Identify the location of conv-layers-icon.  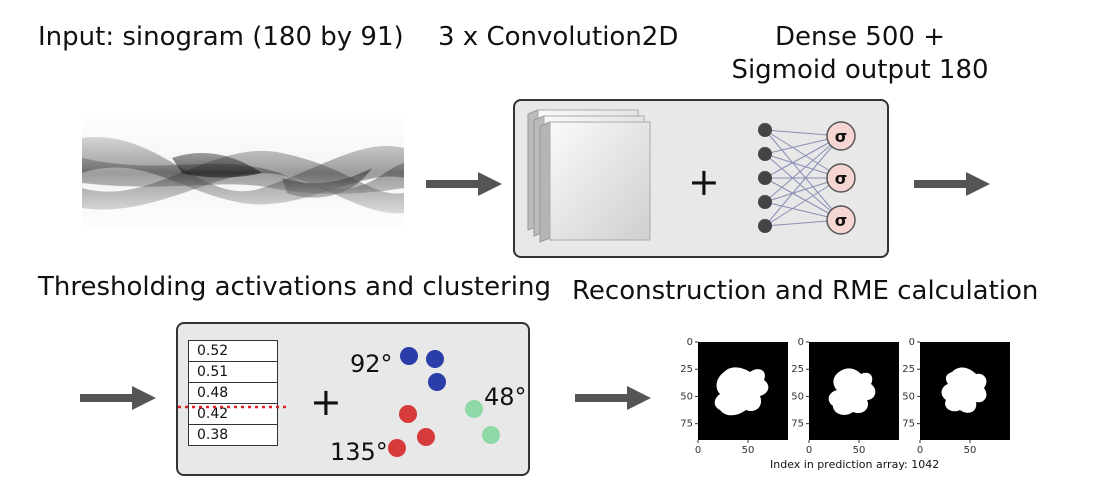
(589, 176).